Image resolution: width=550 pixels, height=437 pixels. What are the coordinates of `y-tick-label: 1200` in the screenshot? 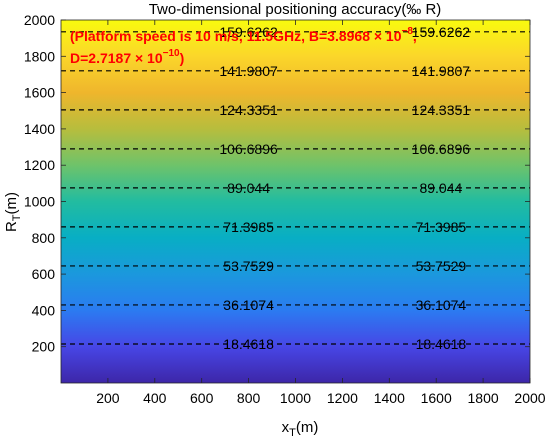 It's located at (39, 165).